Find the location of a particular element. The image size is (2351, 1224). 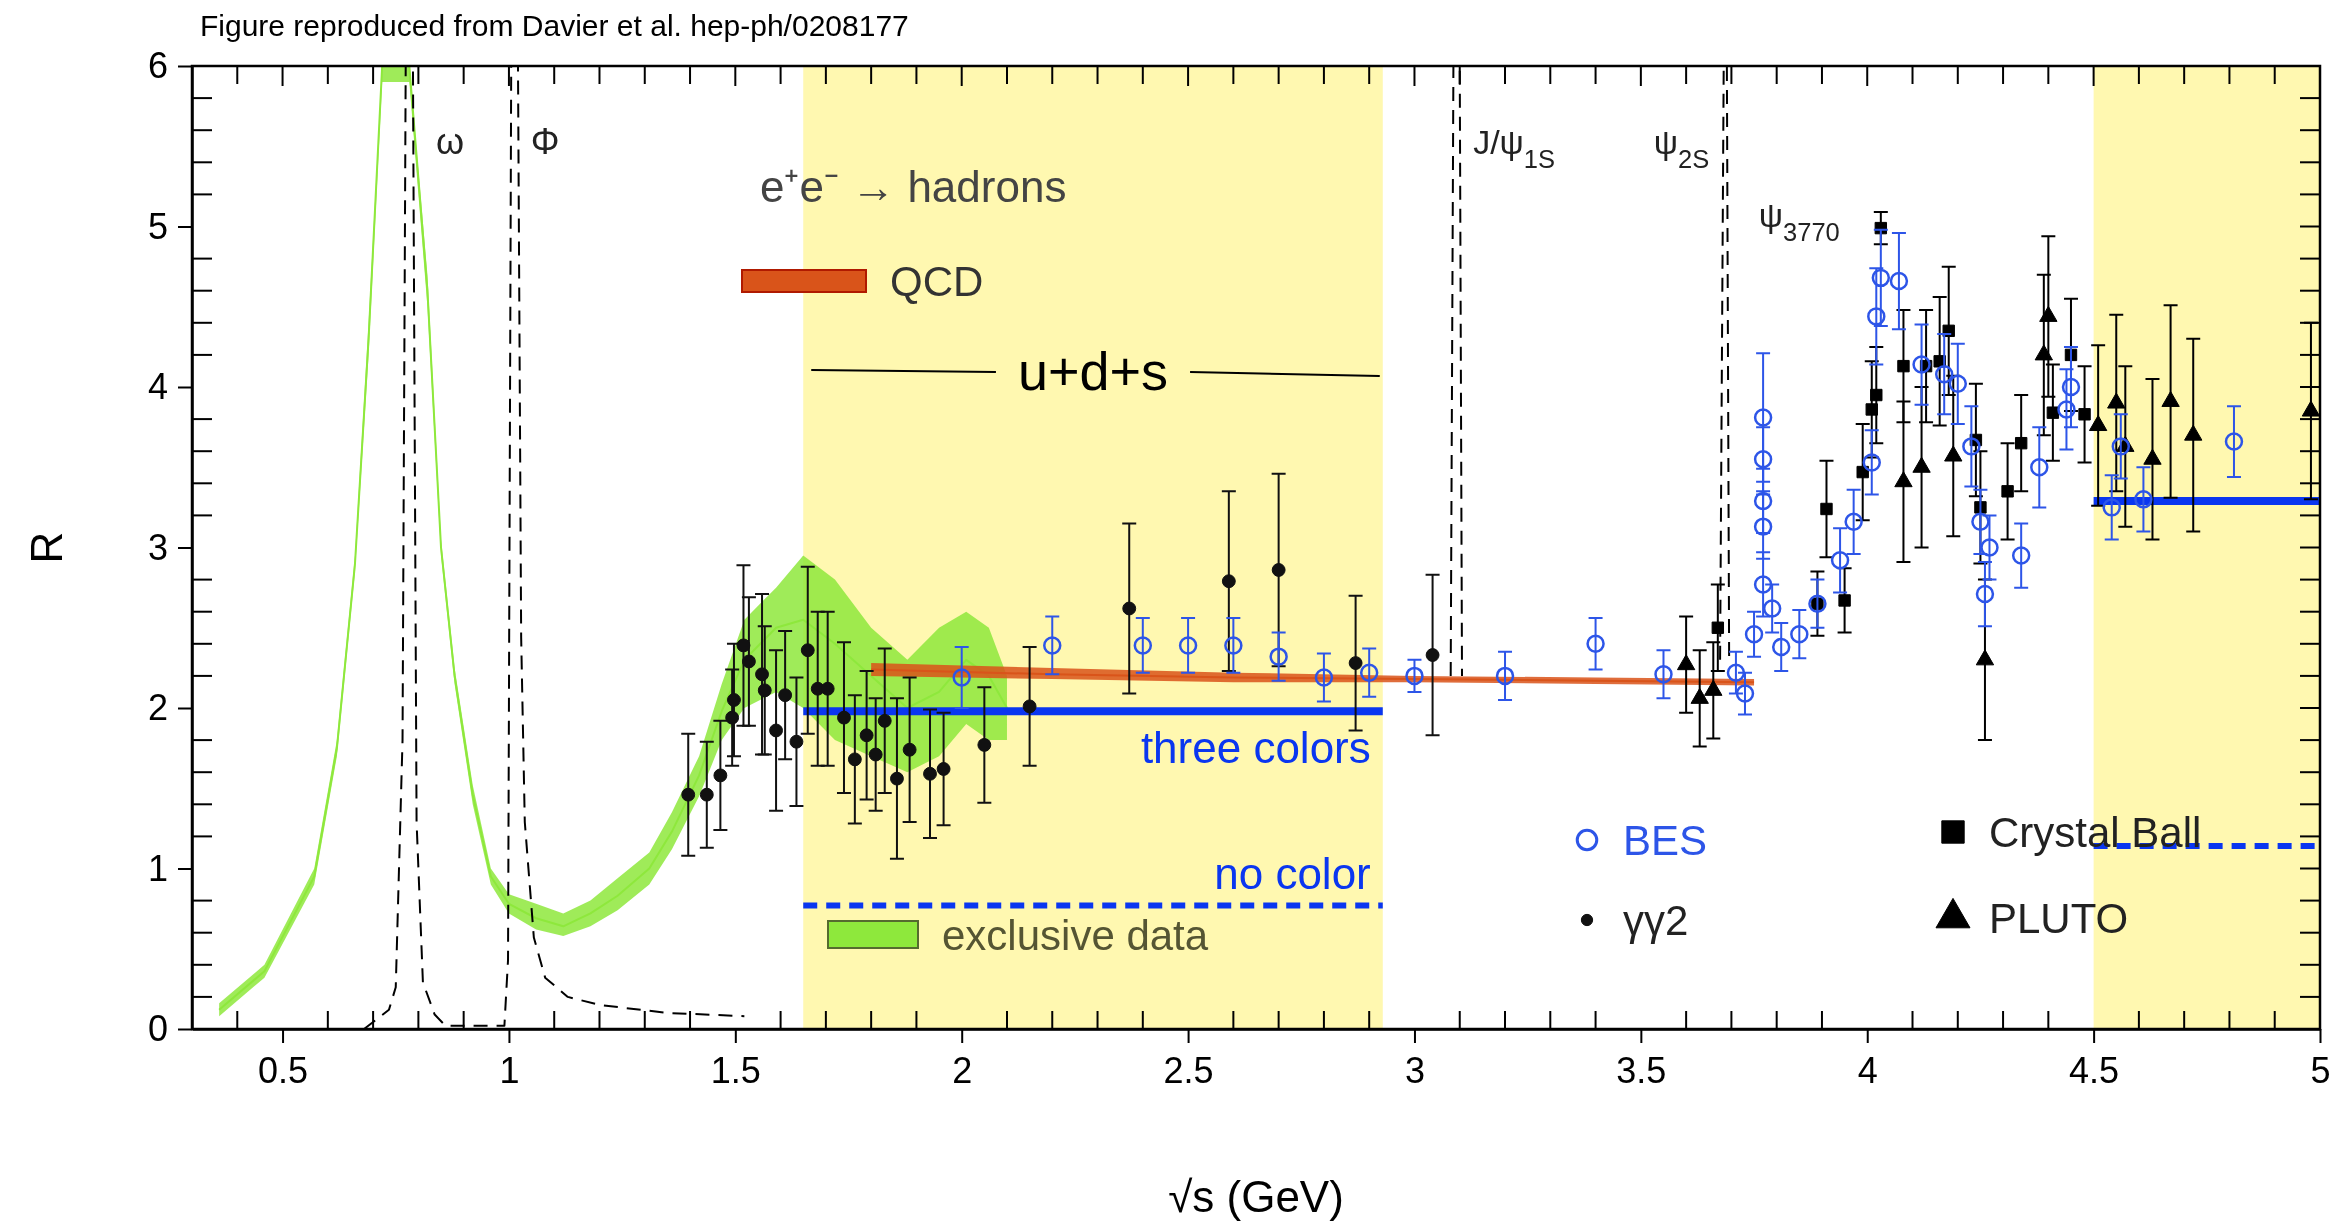

annotation: J/ψ$_{1S}$ is located at coordinates (1514, 148).